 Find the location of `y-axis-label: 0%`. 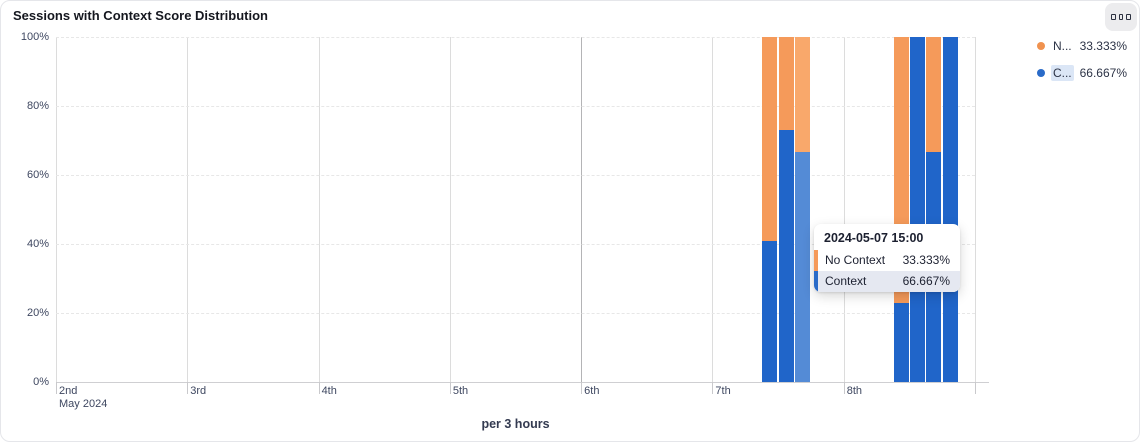

y-axis-label: 0% is located at coordinates (41, 382).